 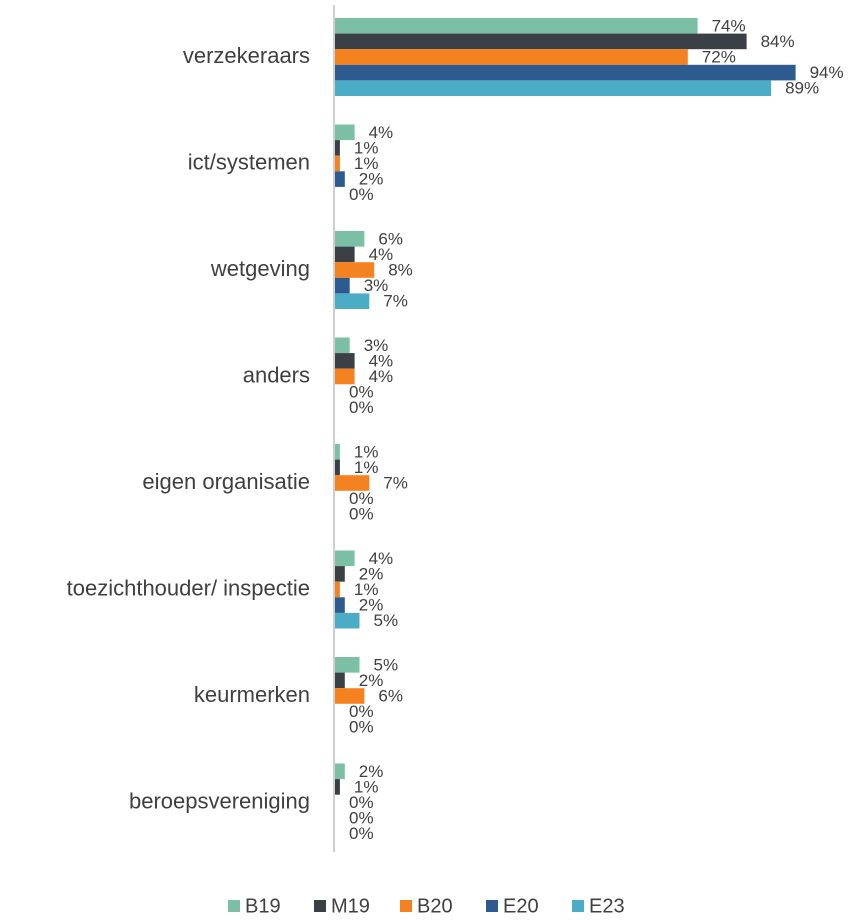 I want to click on category-label: anders, so click(x=276, y=374).